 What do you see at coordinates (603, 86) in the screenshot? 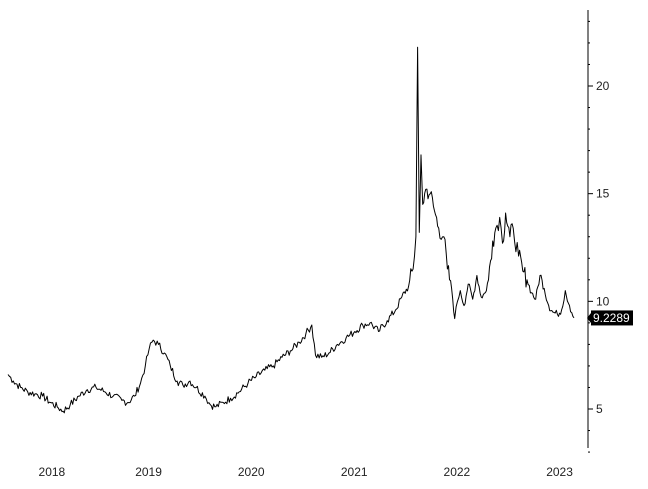
I see `y-tick-label: 20` at bounding box center [603, 86].